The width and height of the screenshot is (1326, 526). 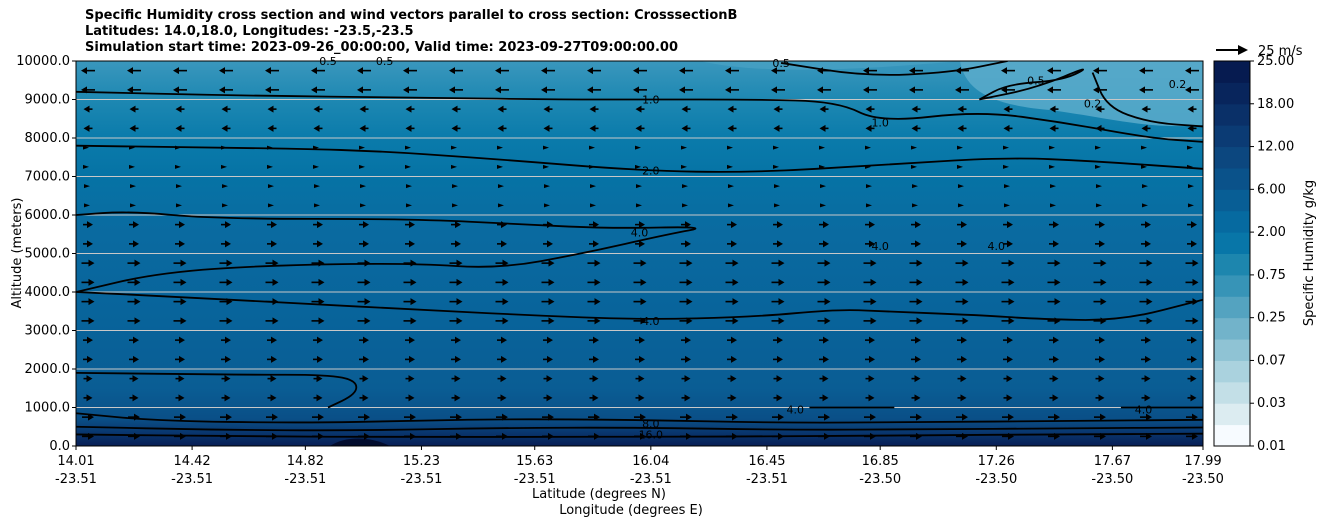 What do you see at coordinates (1259, 51) in the screenshot?
I see `wind-key: 25 m/s` at bounding box center [1259, 51].